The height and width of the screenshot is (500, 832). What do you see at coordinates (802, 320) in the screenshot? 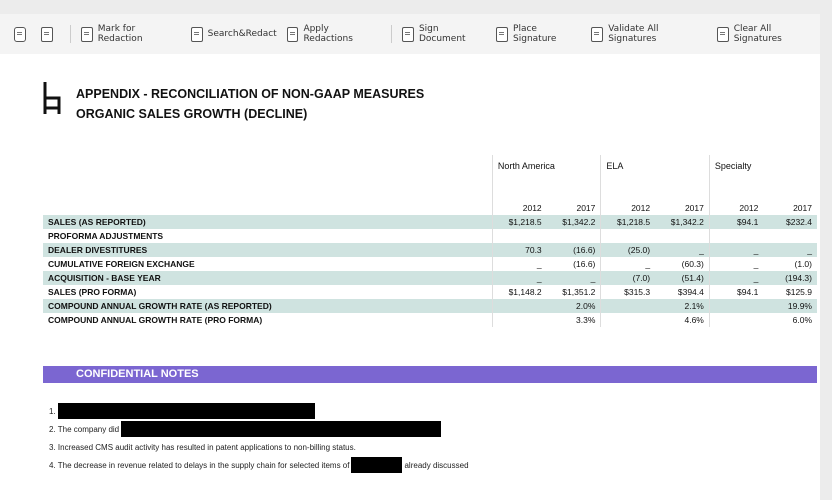
I see `cell-value: 6.0%` at bounding box center [802, 320].